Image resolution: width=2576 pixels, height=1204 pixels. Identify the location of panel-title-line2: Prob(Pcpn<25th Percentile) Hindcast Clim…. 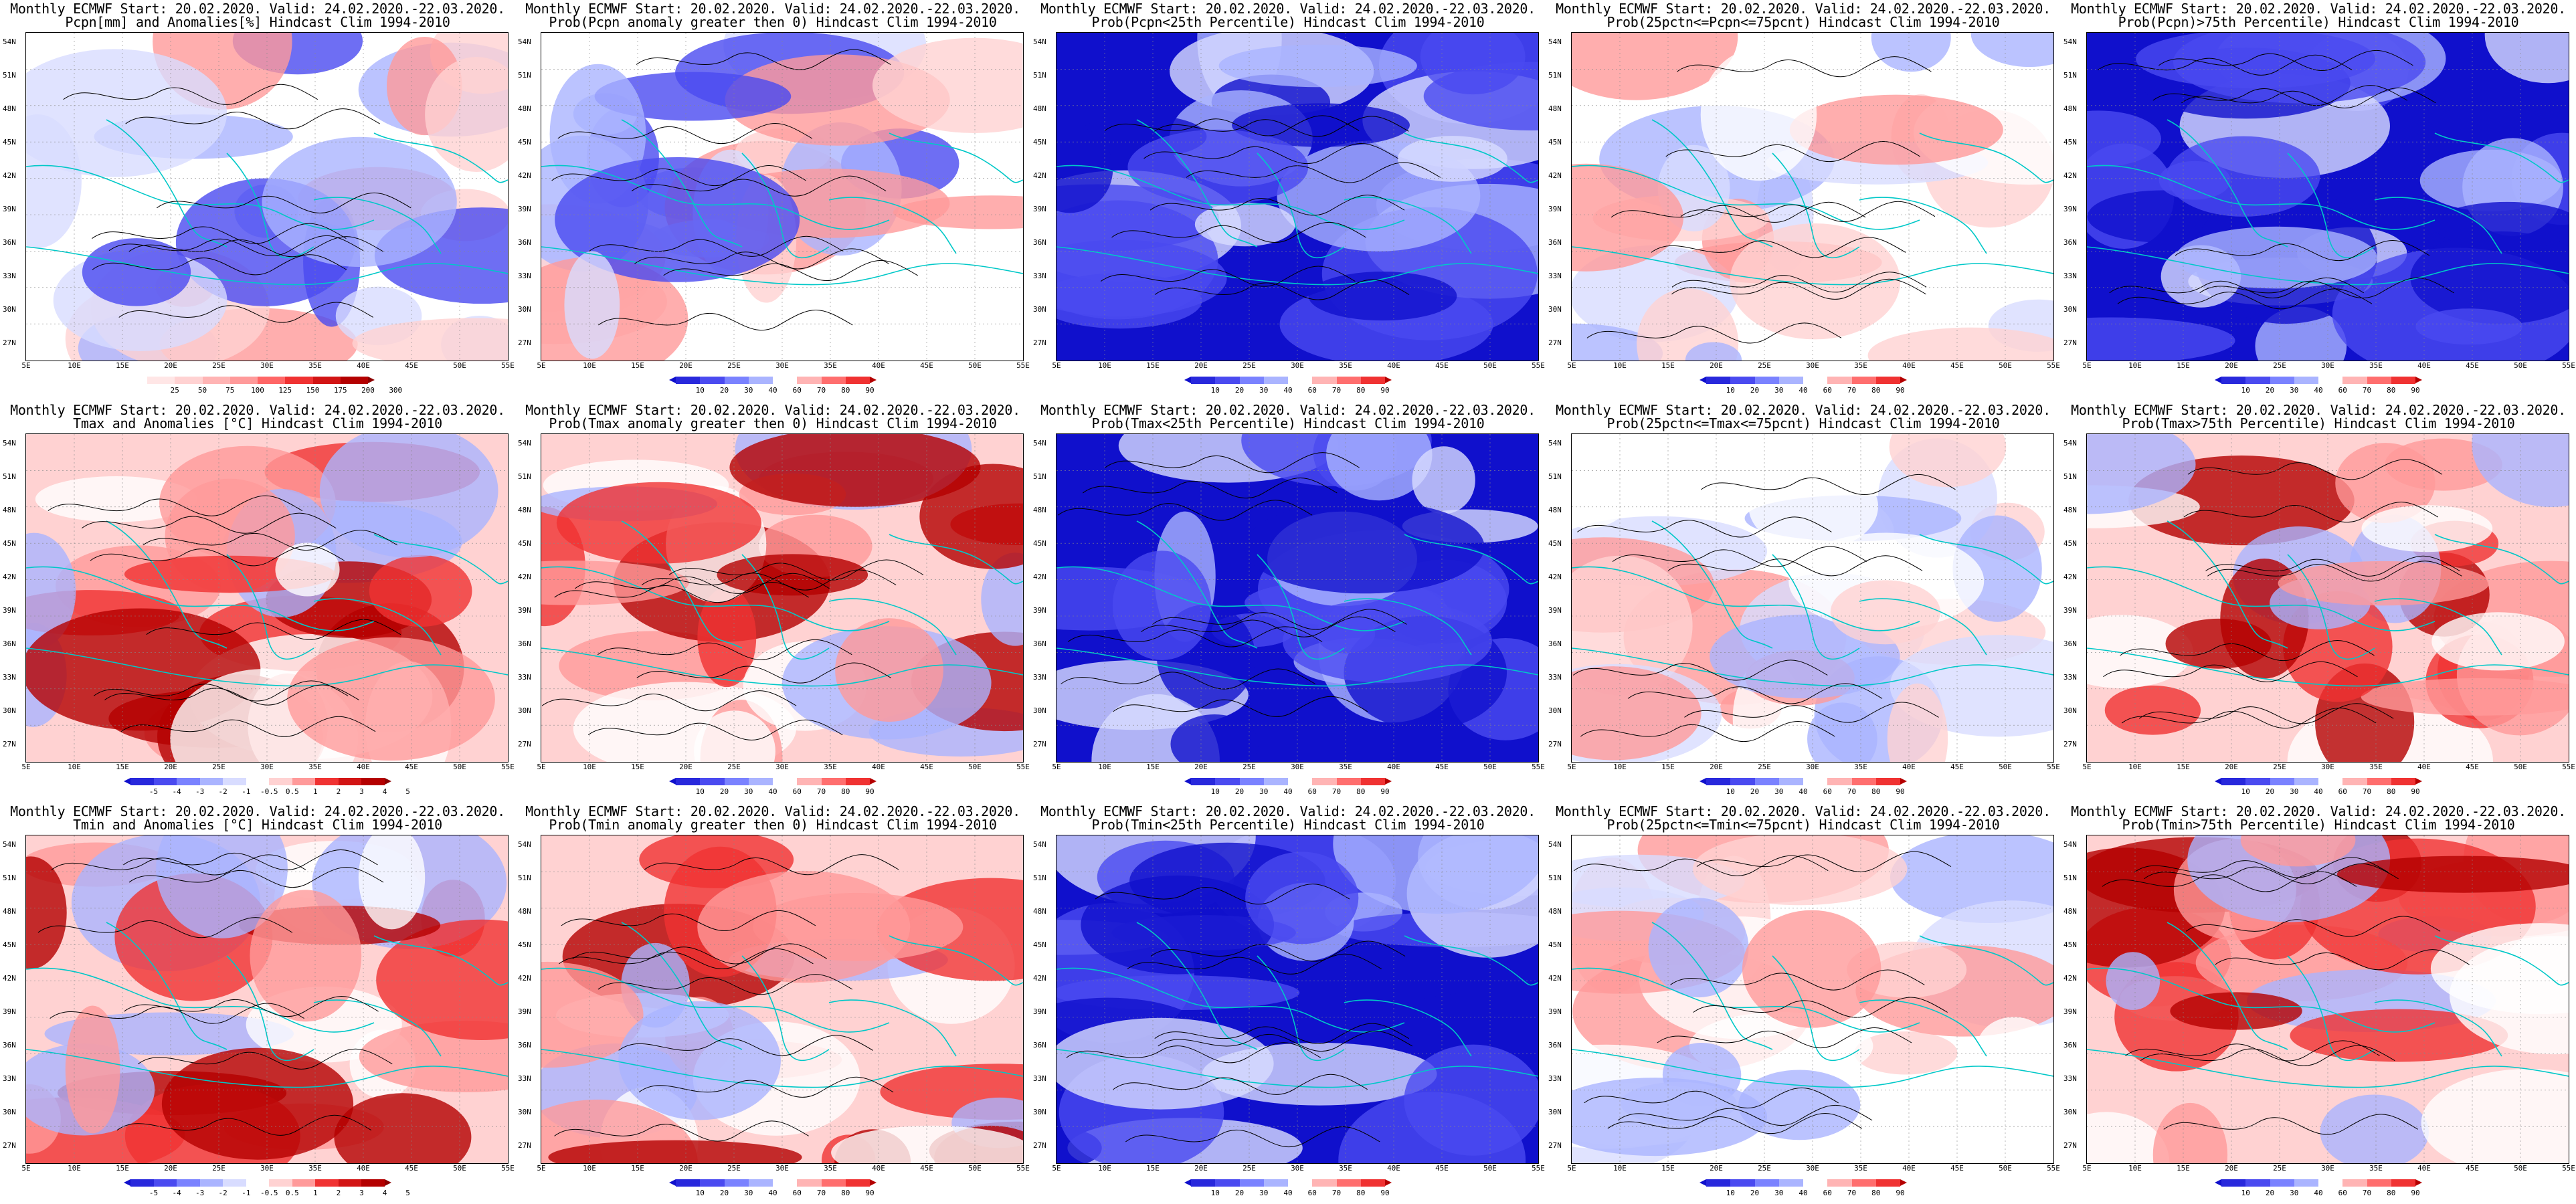
(1288, 22).